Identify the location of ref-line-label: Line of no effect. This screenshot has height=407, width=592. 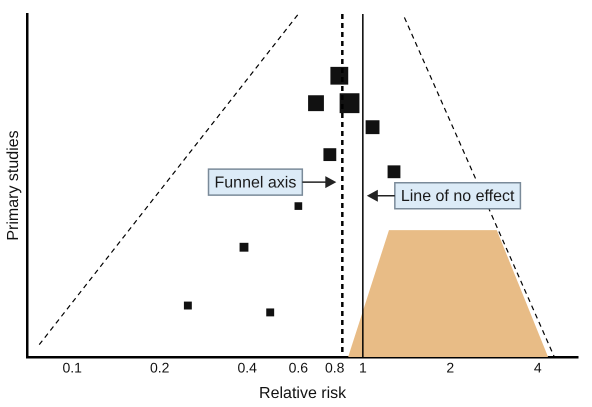
(457, 197).